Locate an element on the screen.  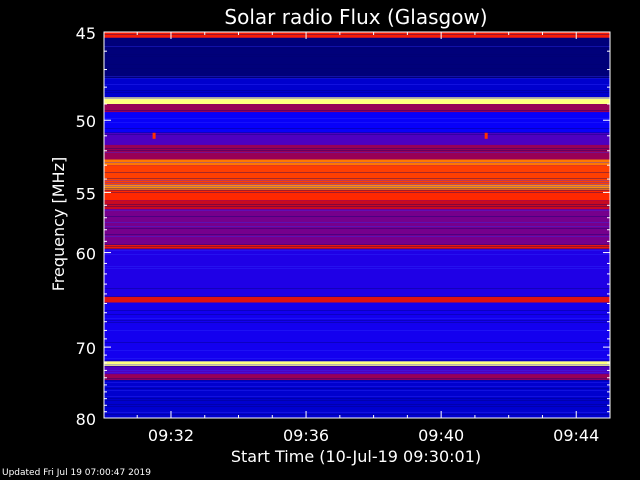
y-axis-label: Frequency [MHz] is located at coordinates (58, 224).